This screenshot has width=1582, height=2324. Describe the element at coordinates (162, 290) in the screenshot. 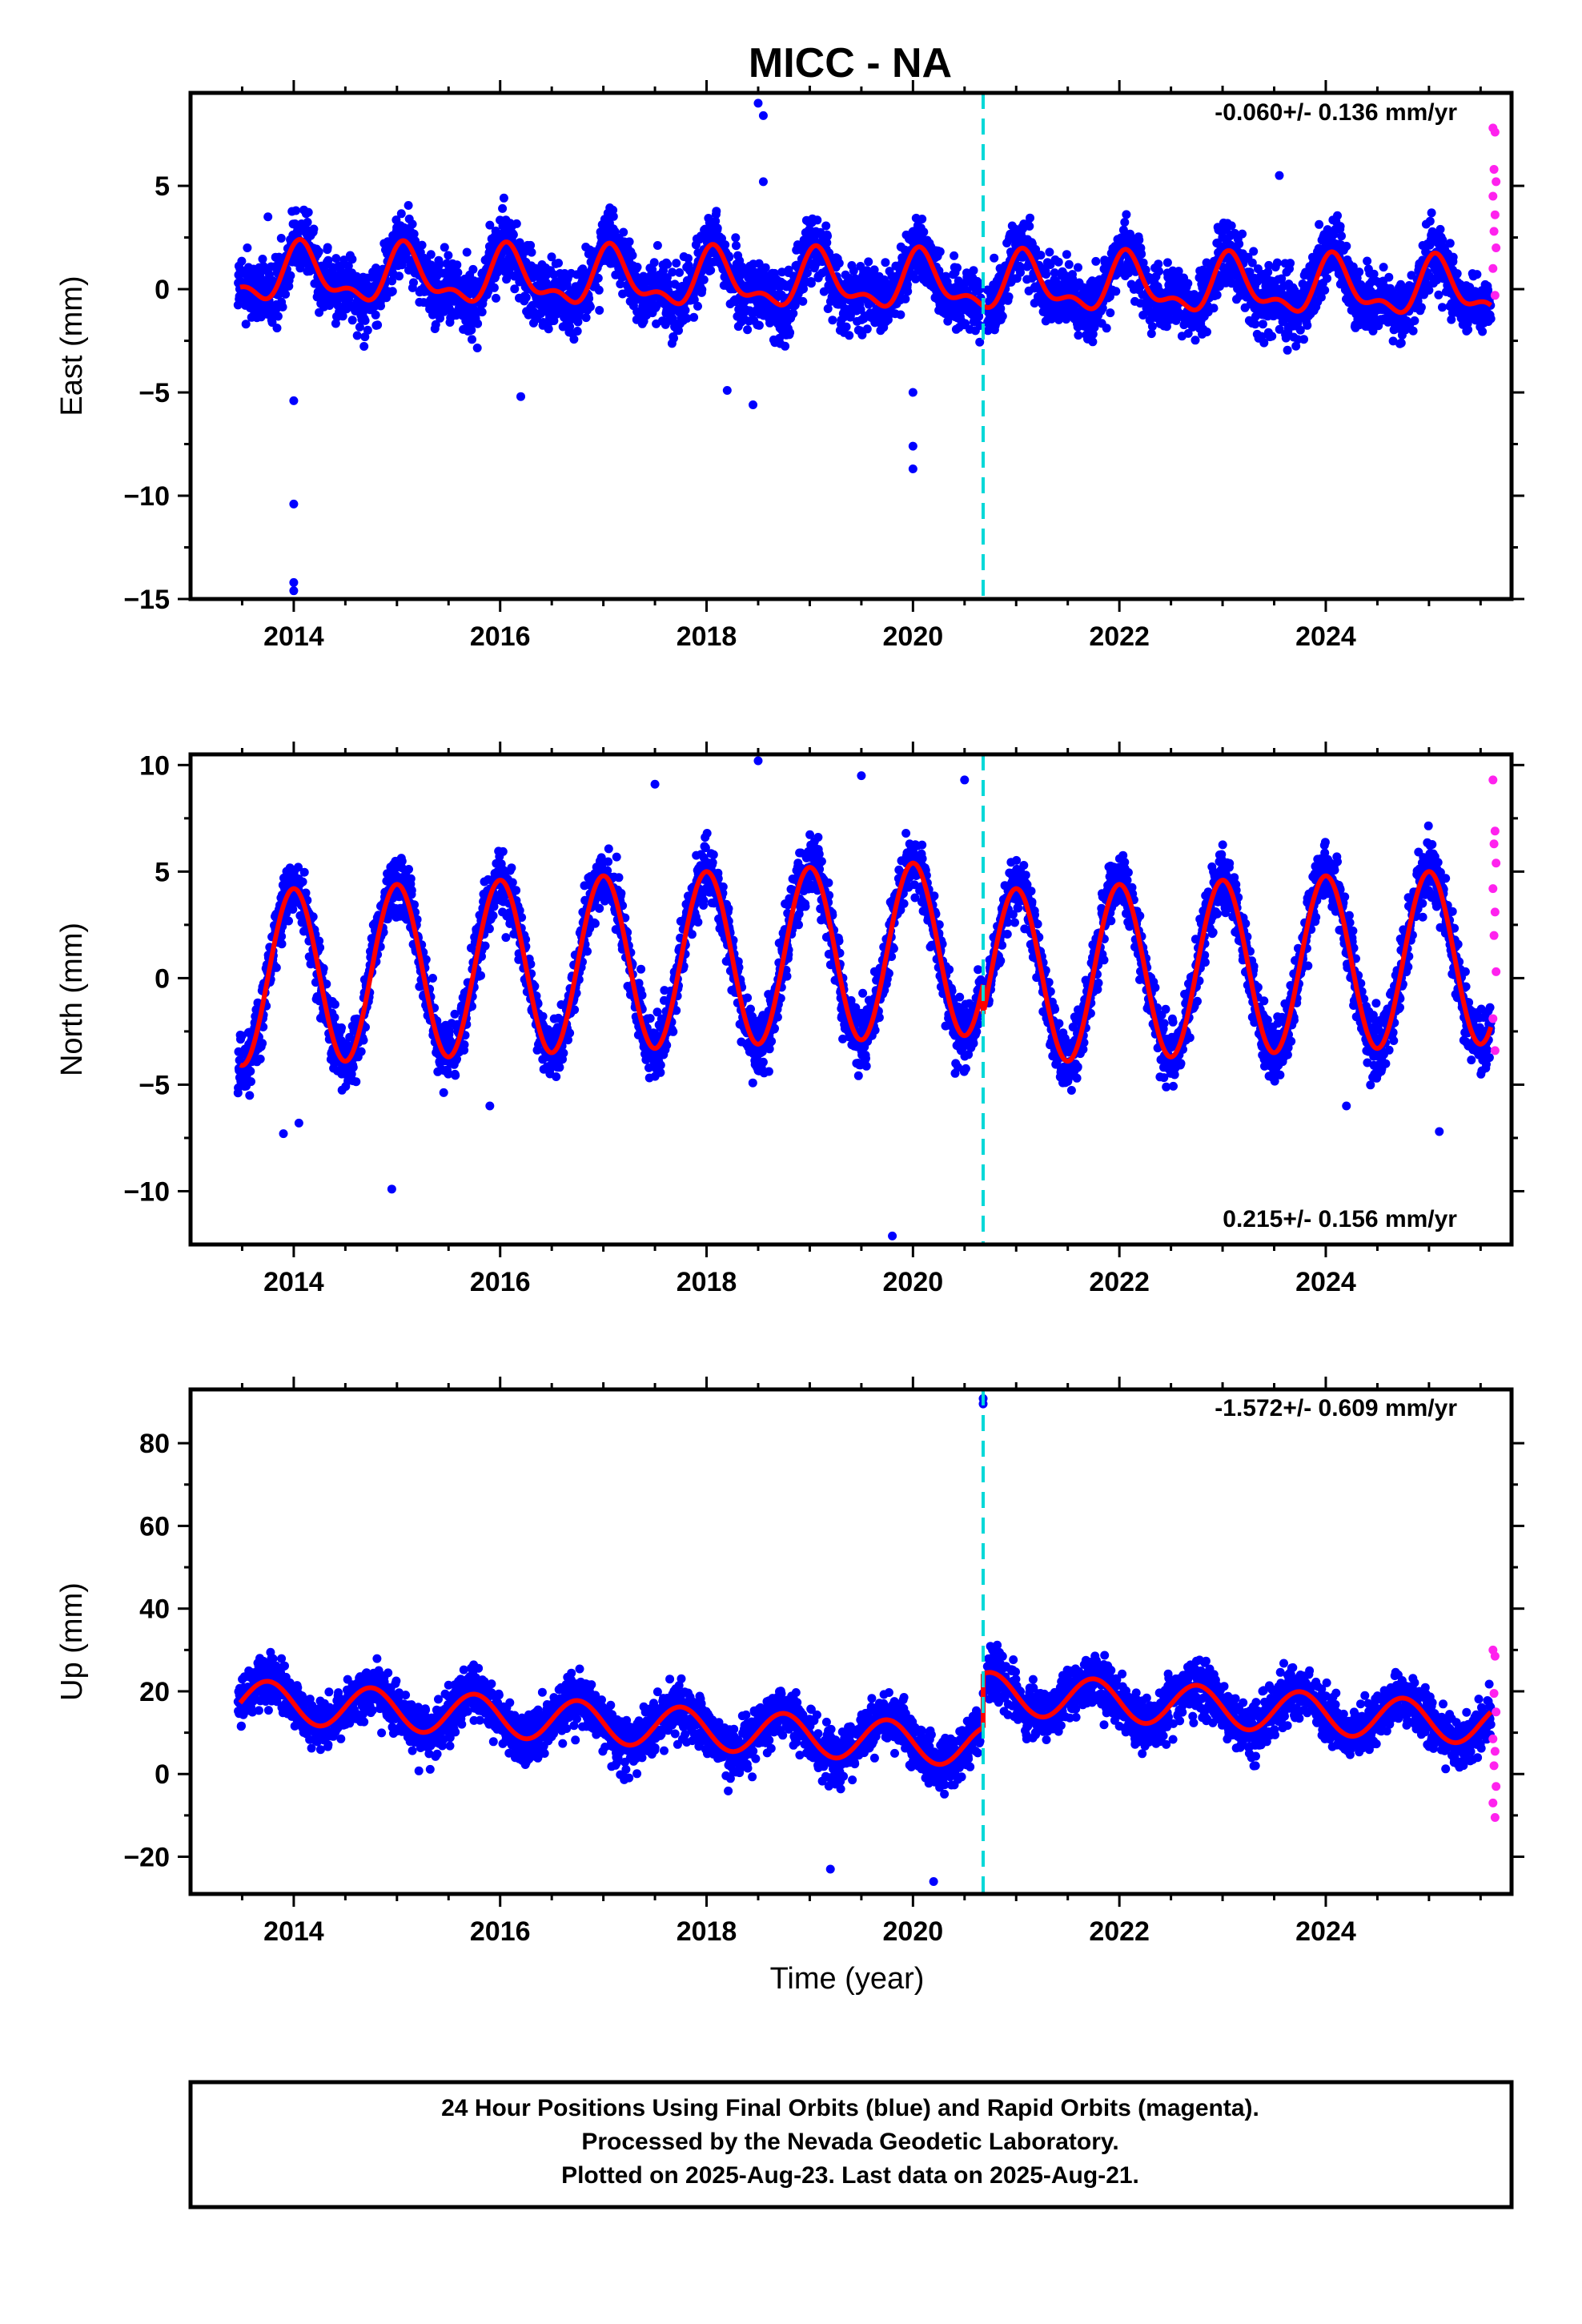

I see `y-tick-label: 0` at that location.